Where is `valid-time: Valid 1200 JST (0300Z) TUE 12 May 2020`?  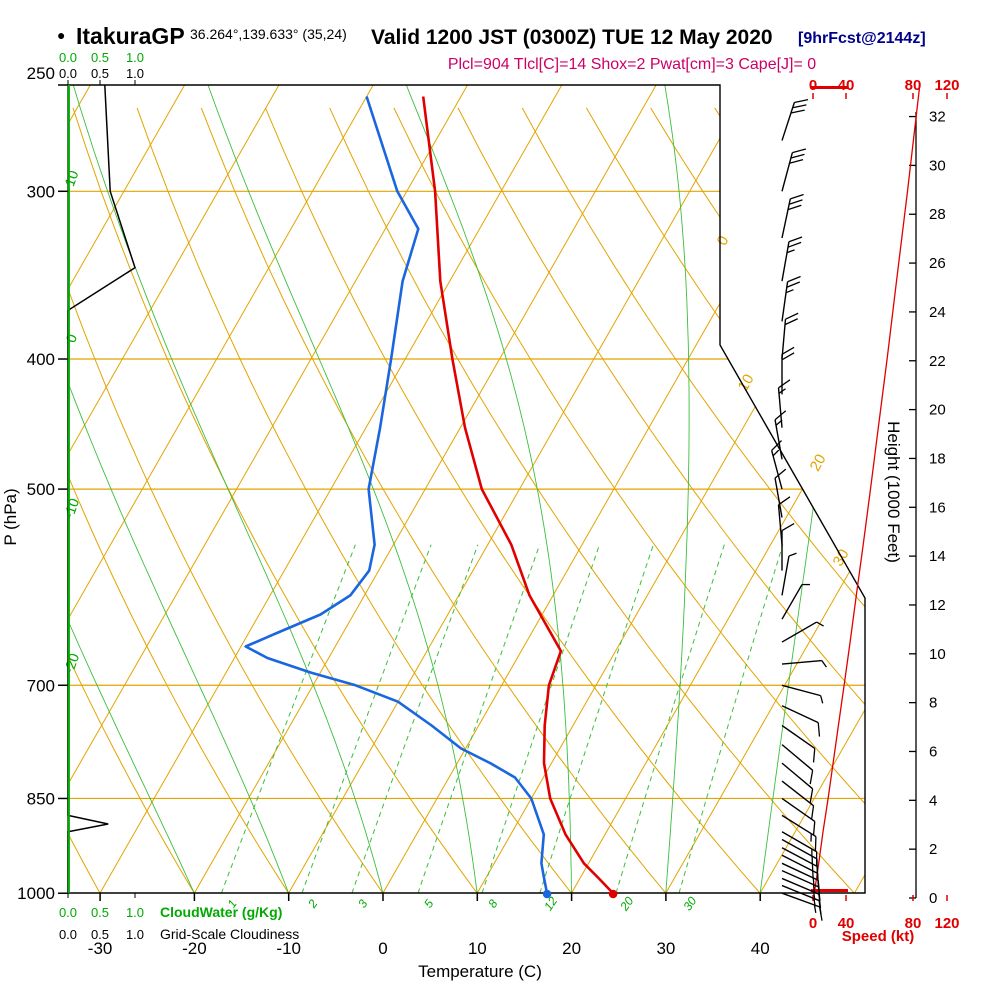
valid-time: Valid 1200 JST (0300Z) TUE 12 May 2020 is located at coordinates (572, 37).